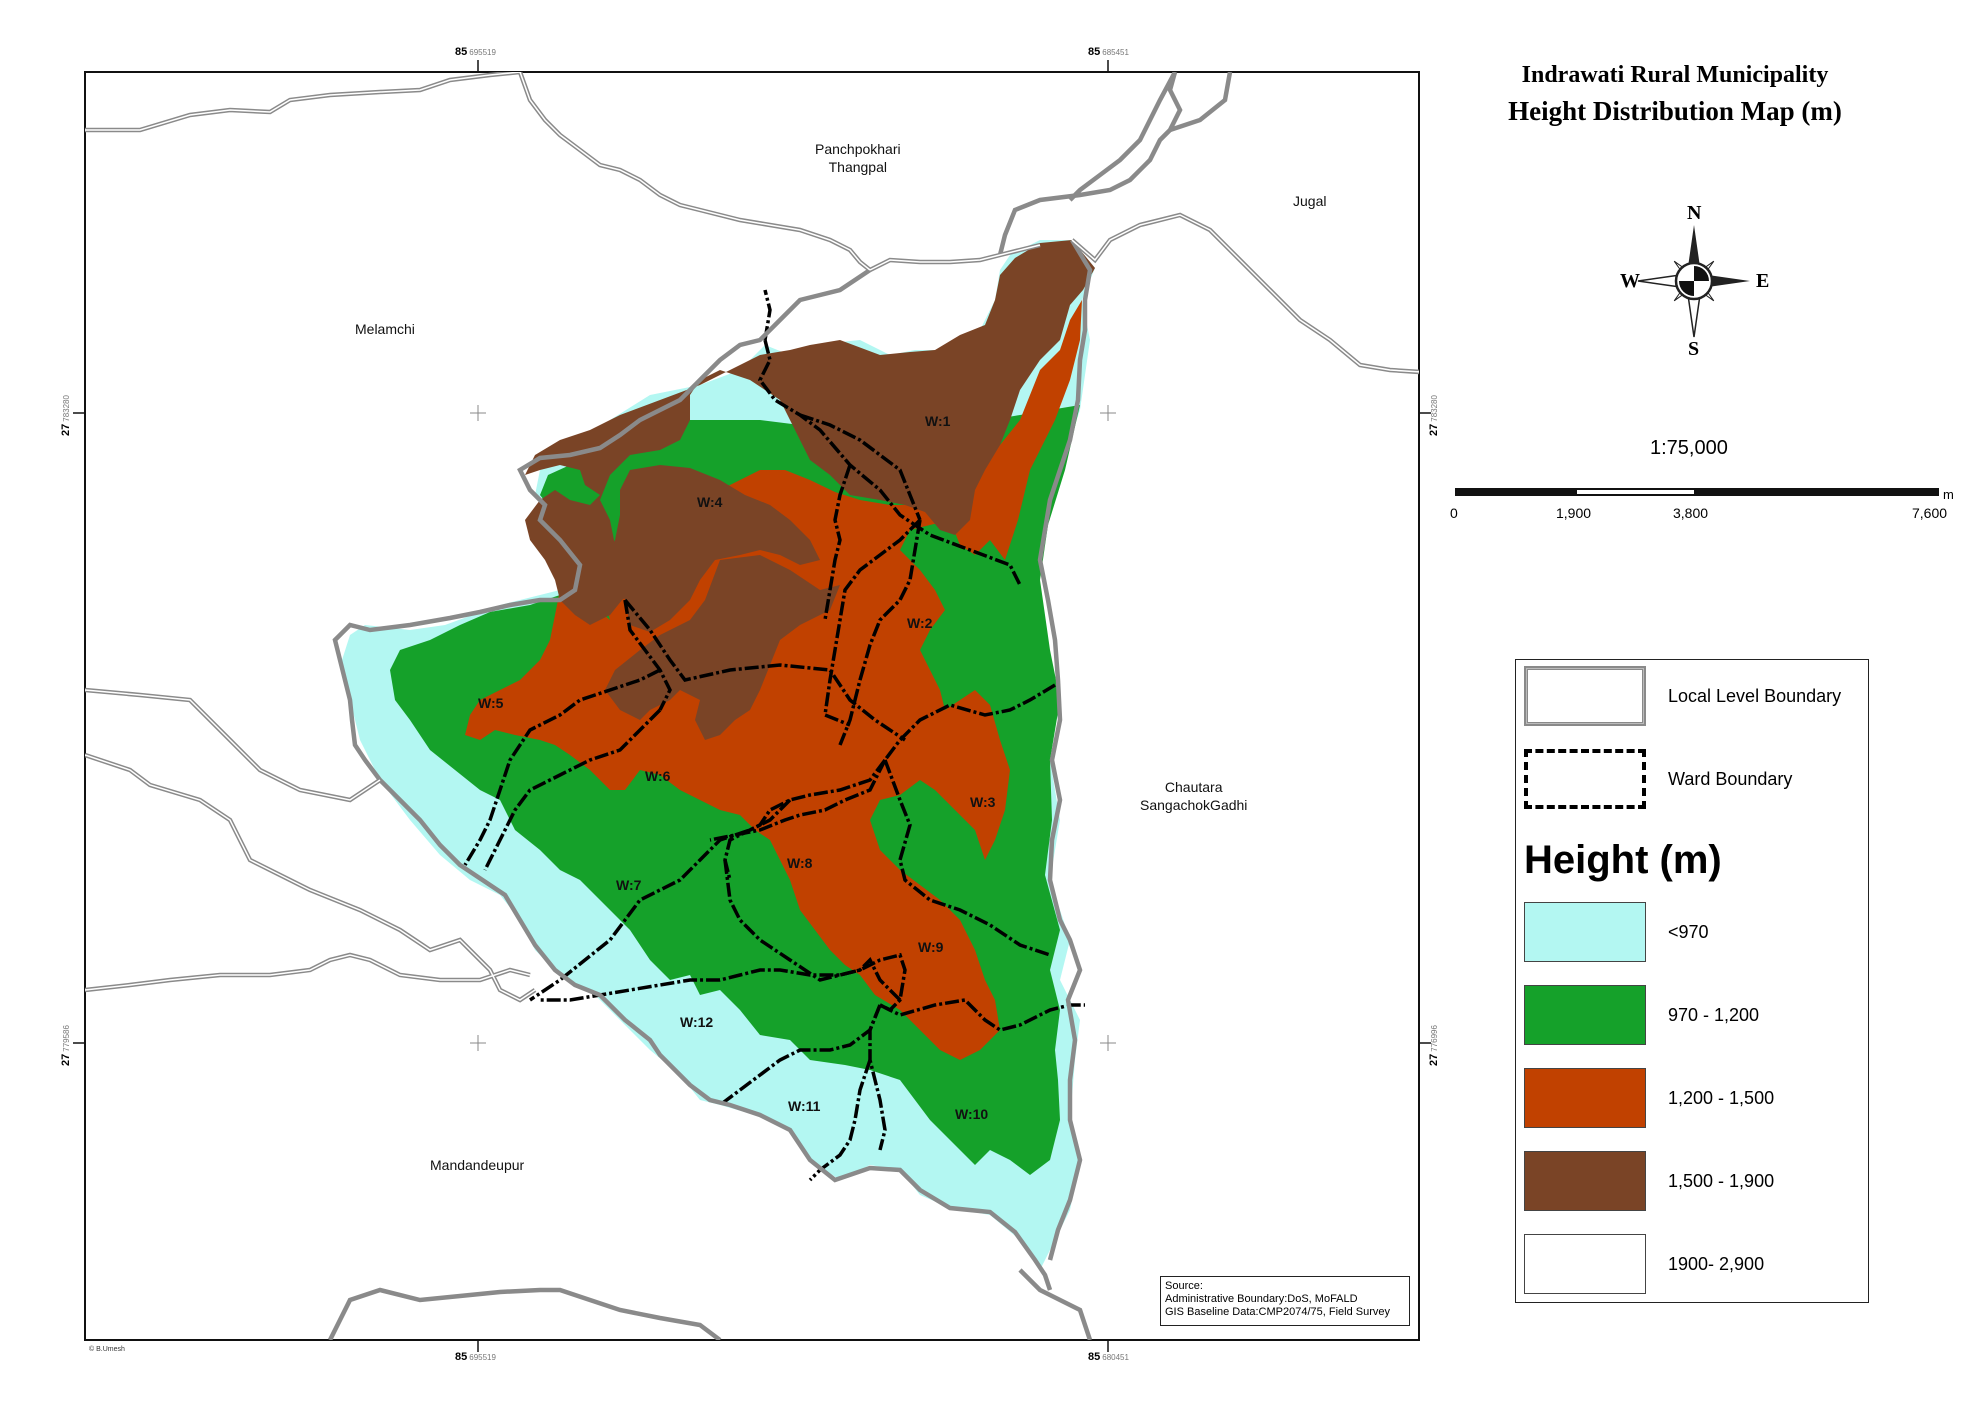  What do you see at coordinates (983, 802) in the screenshot?
I see `ward-label-3: W:3` at bounding box center [983, 802].